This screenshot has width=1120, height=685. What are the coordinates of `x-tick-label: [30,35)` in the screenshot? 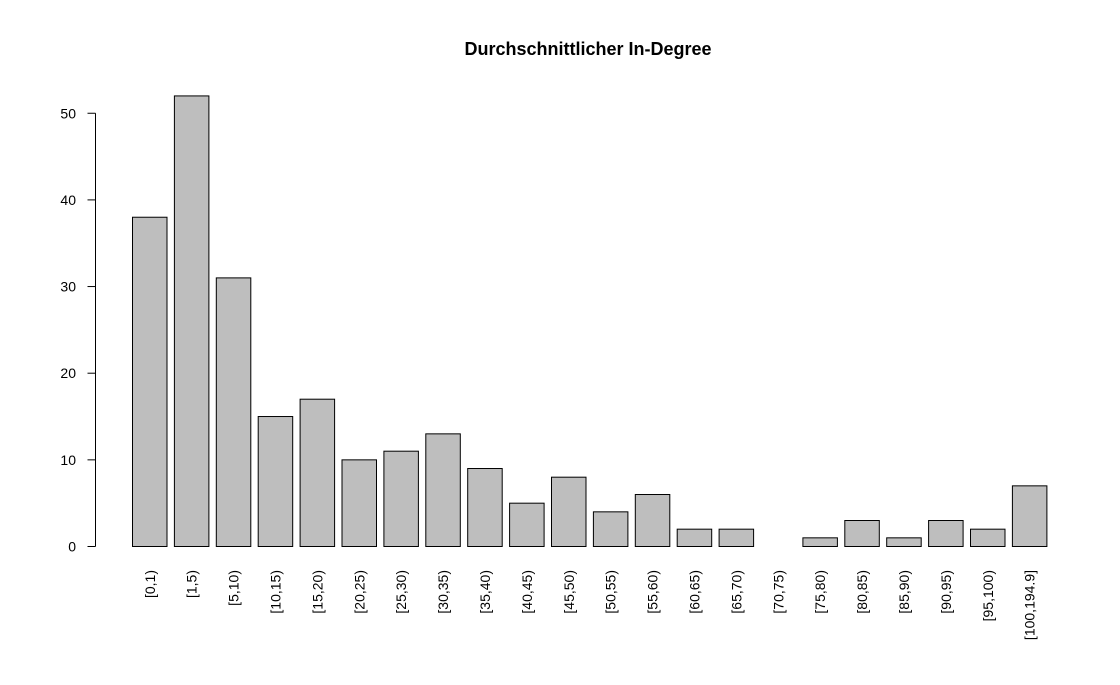 It's located at (443, 592).